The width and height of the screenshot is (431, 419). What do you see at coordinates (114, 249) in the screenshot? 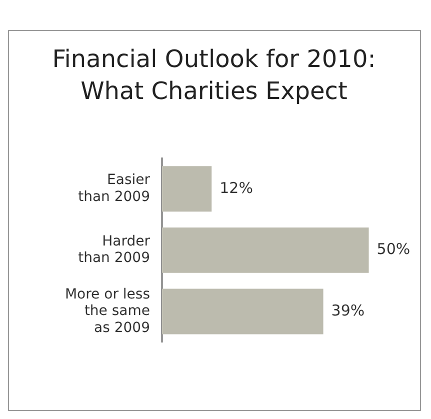
I see `y-tick-label: Harder than 2009` at bounding box center [114, 249].